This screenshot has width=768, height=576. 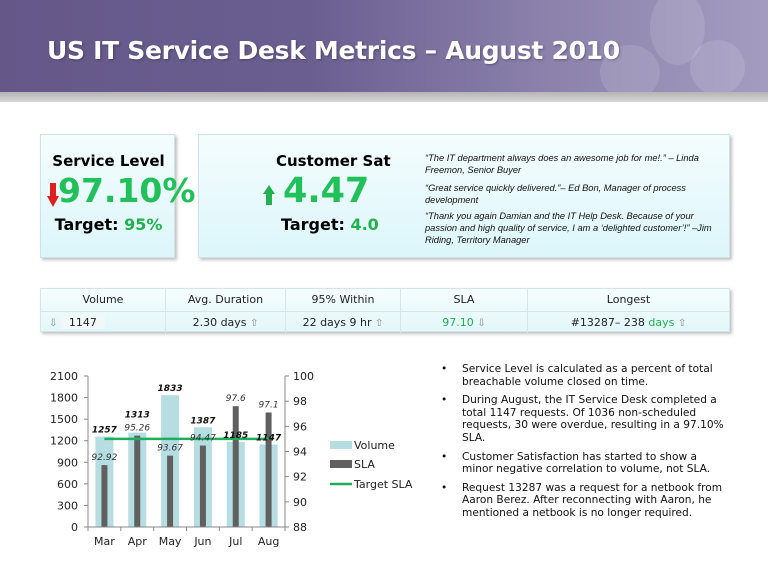 I want to click on left-tick-label: 0, so click(x=74, y=527).